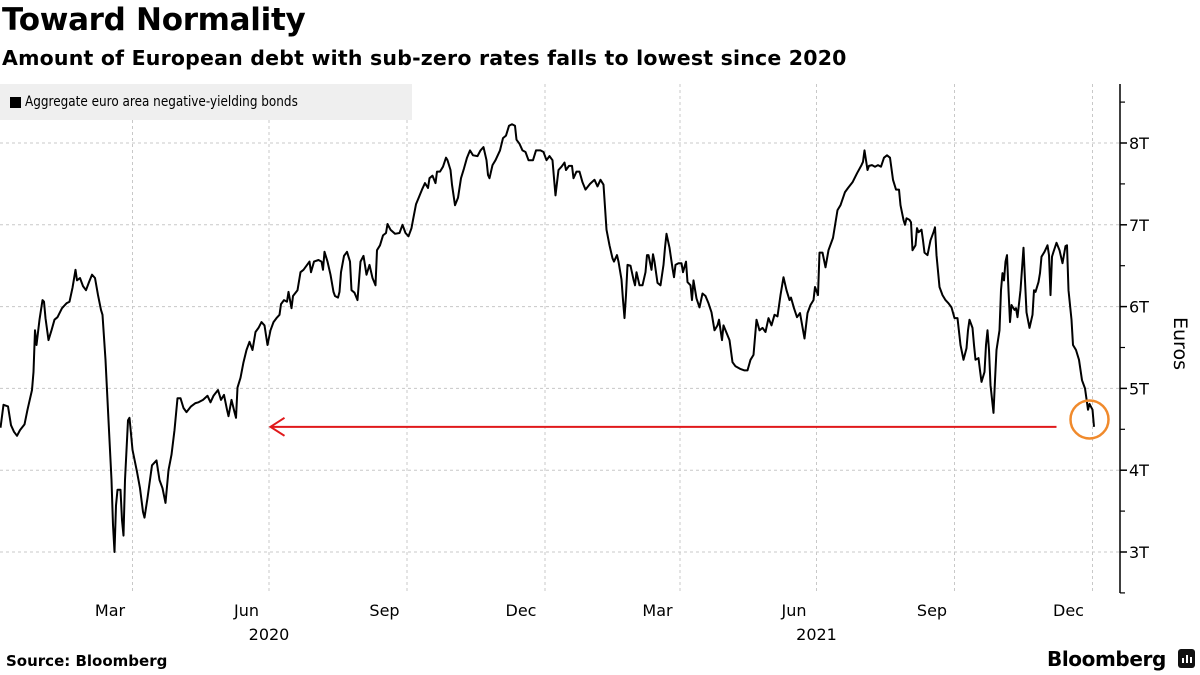 This screenshot has width=1200, height=675. What do you see at coordinates (15, 102) in the screenshot?
I see `legend-swatch` at bounding box center [15, 102].